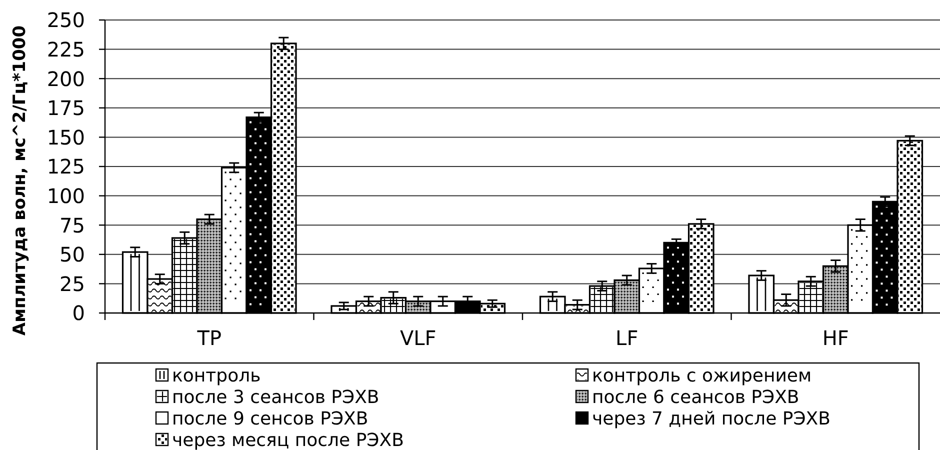  What do you see at coordinates (78, 313) in the screenshot?
I see `y-tick-label: 0` at bounding box center [78, 313].